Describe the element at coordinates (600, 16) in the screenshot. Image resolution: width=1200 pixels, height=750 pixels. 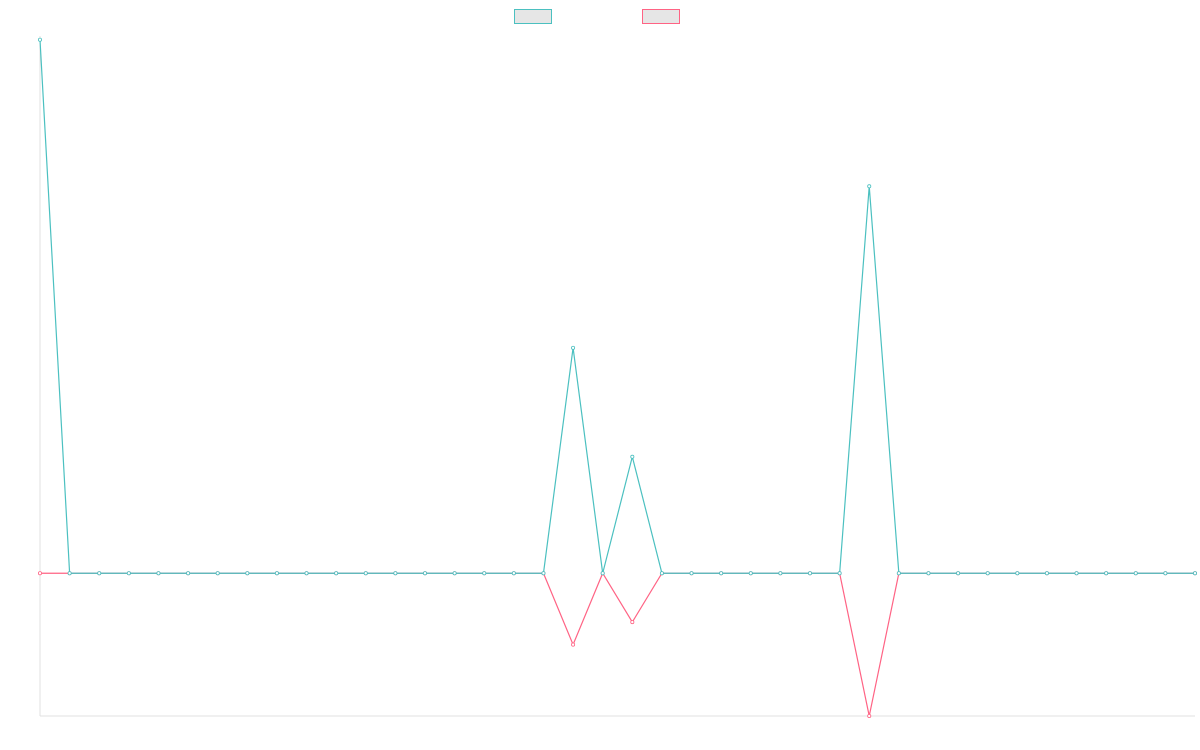
I see `legend` at that location.